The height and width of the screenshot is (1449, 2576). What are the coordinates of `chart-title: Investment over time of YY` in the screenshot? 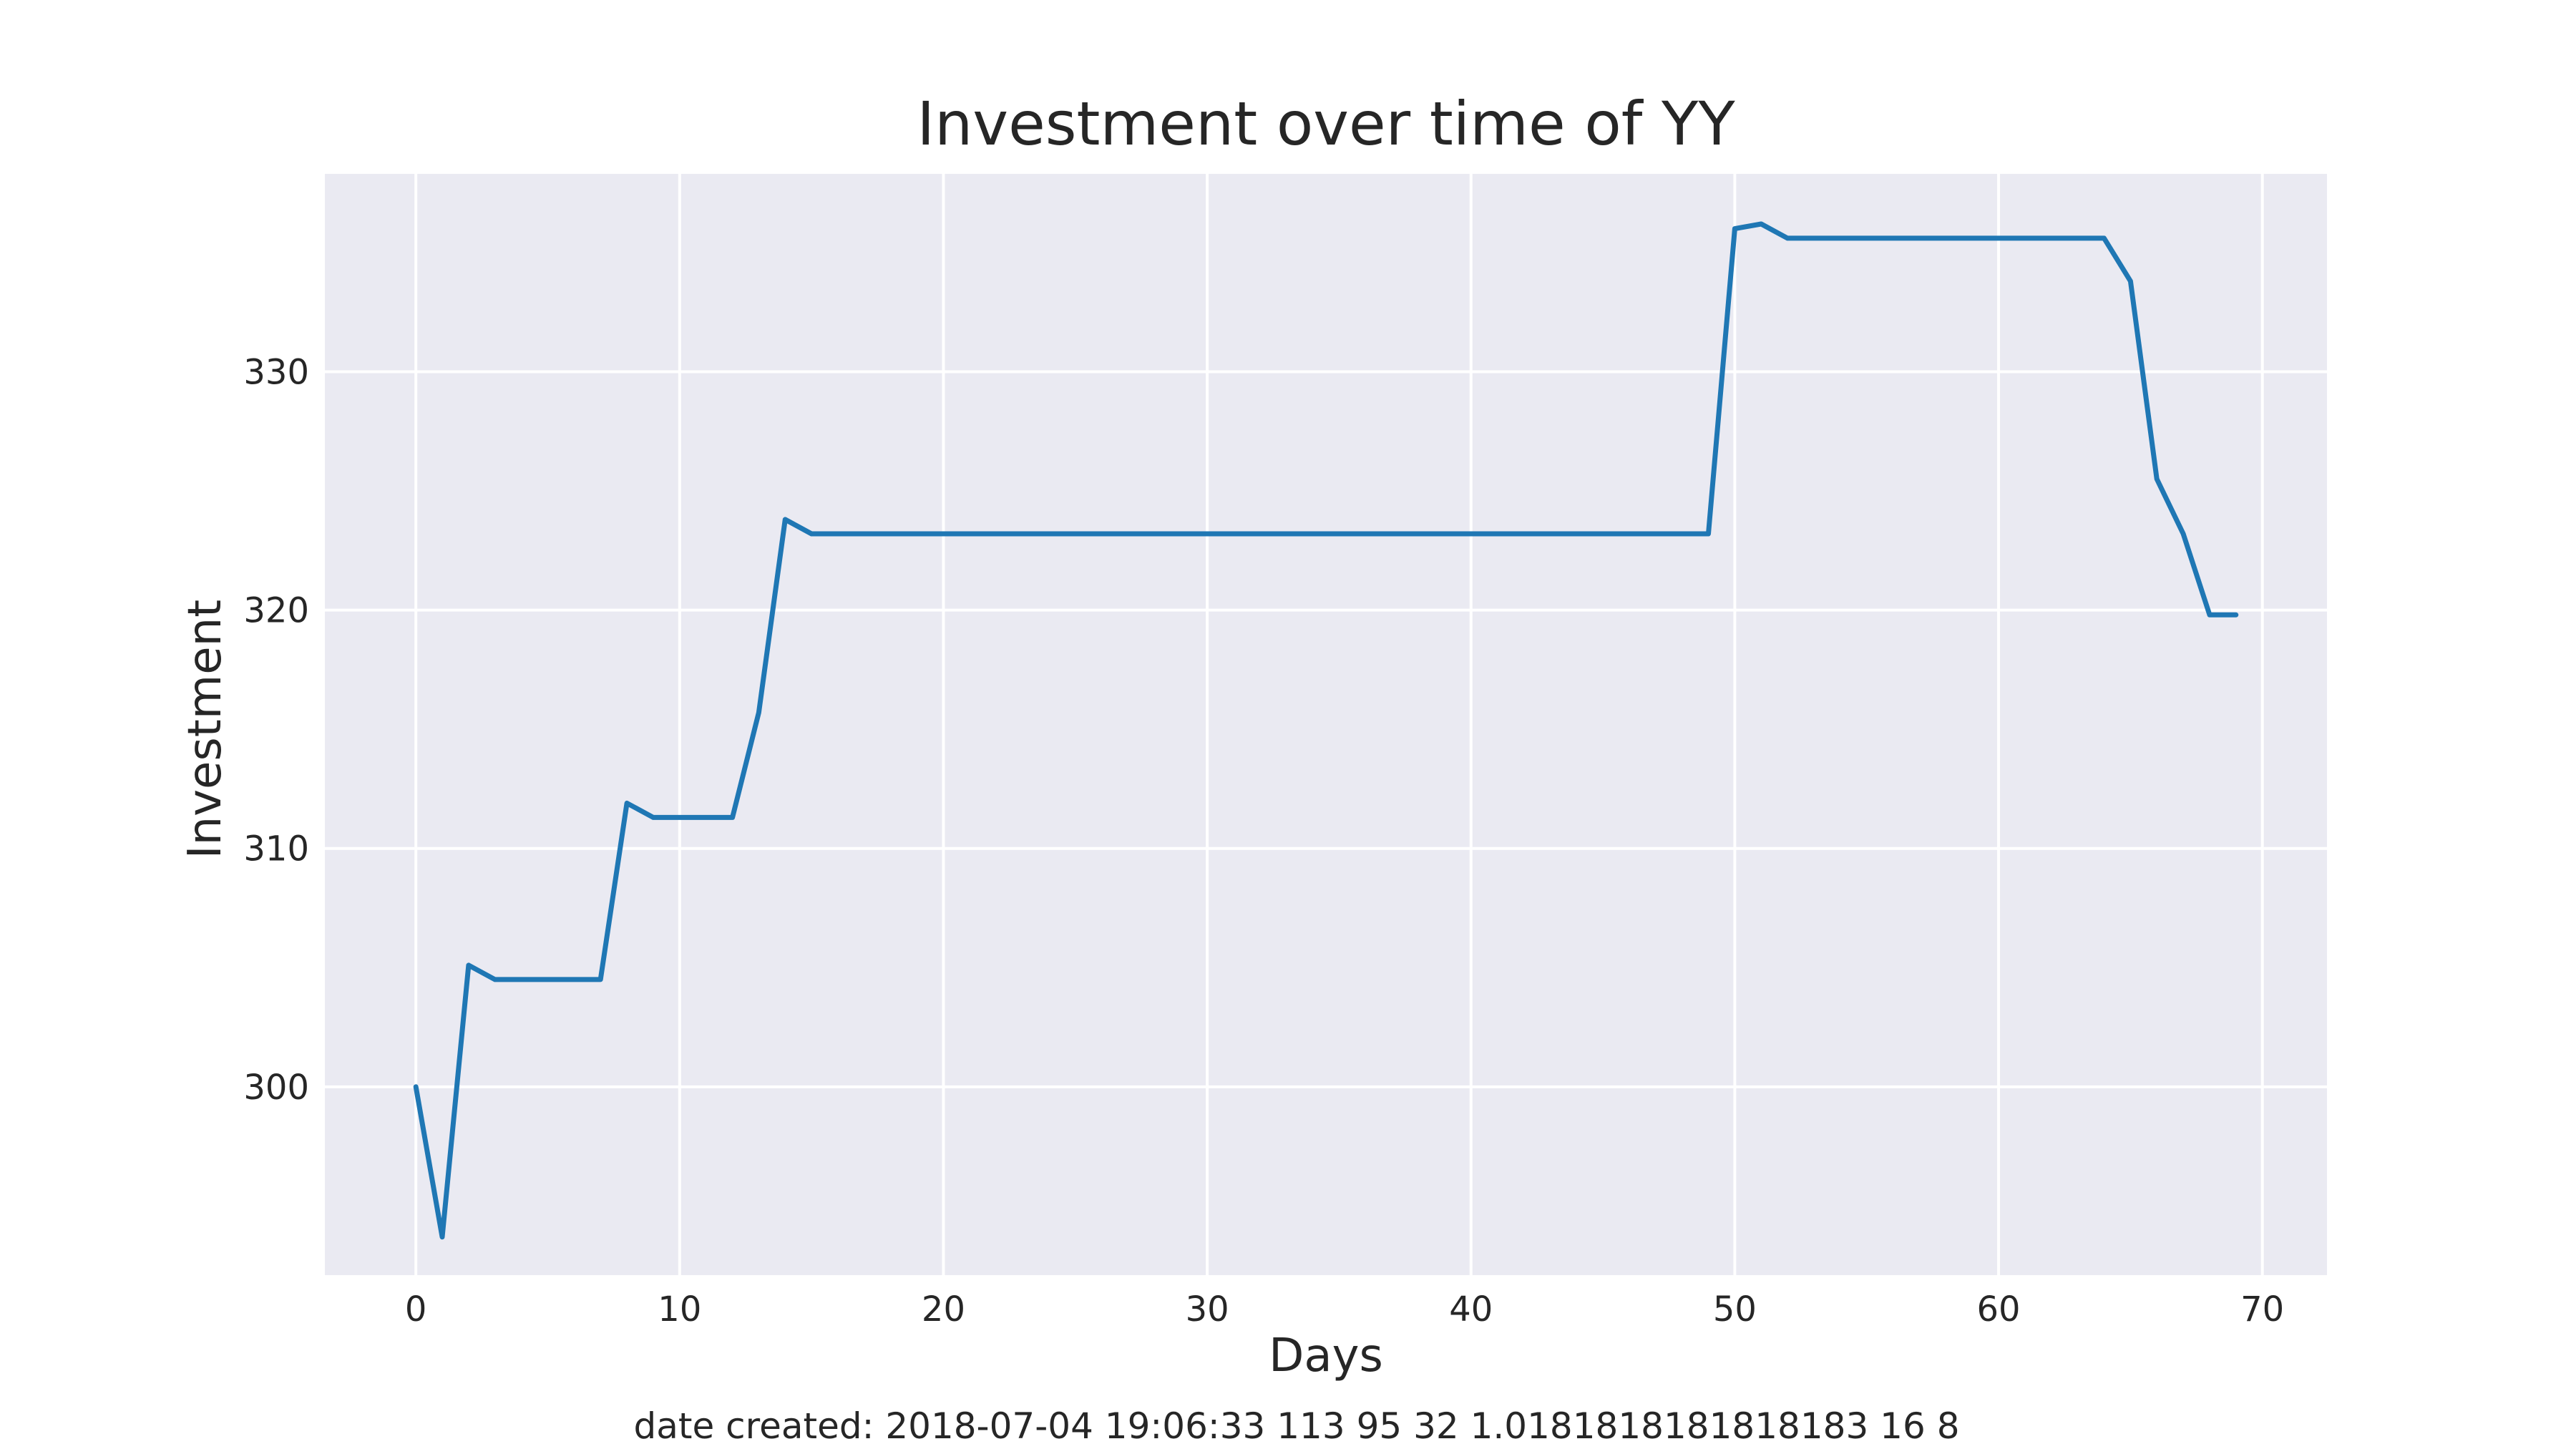 It's located at (1326, 124).